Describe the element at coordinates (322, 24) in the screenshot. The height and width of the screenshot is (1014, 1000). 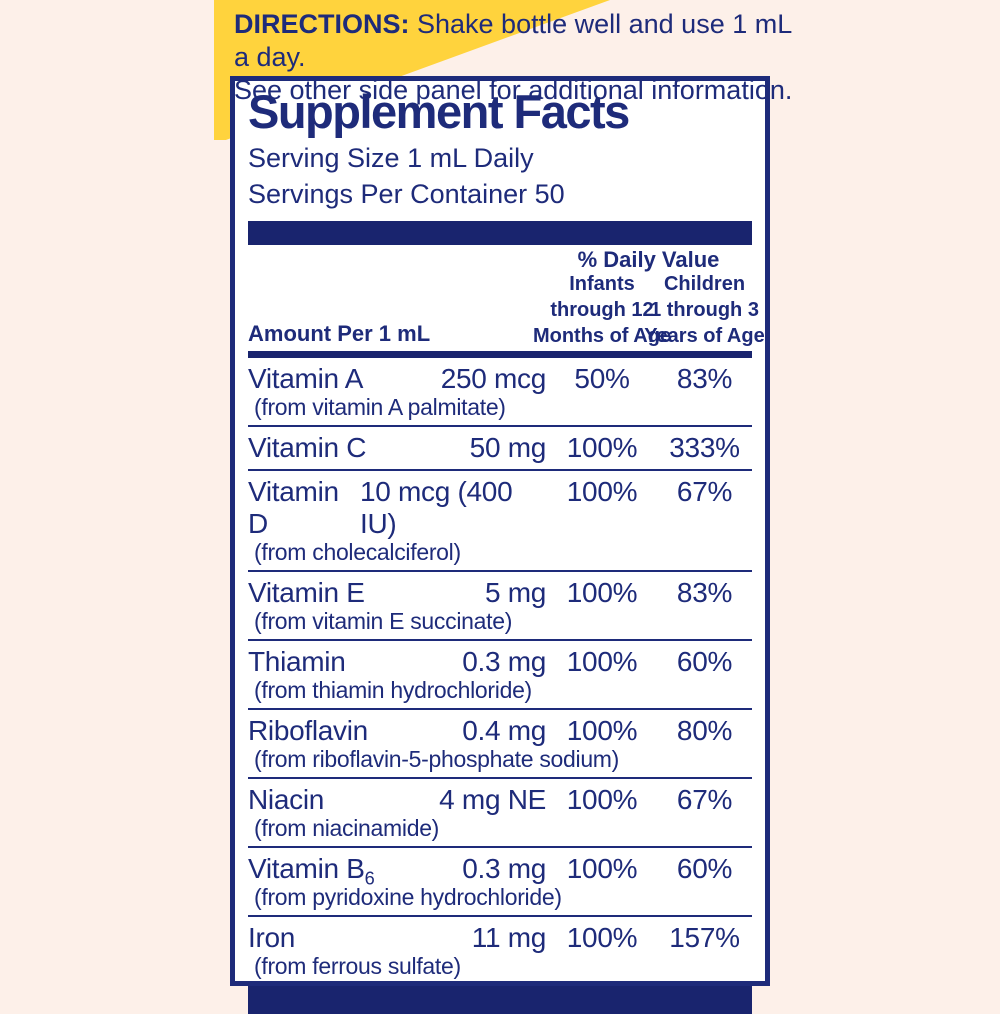
I see `directions-label: DIRECTIONS:` at that location.